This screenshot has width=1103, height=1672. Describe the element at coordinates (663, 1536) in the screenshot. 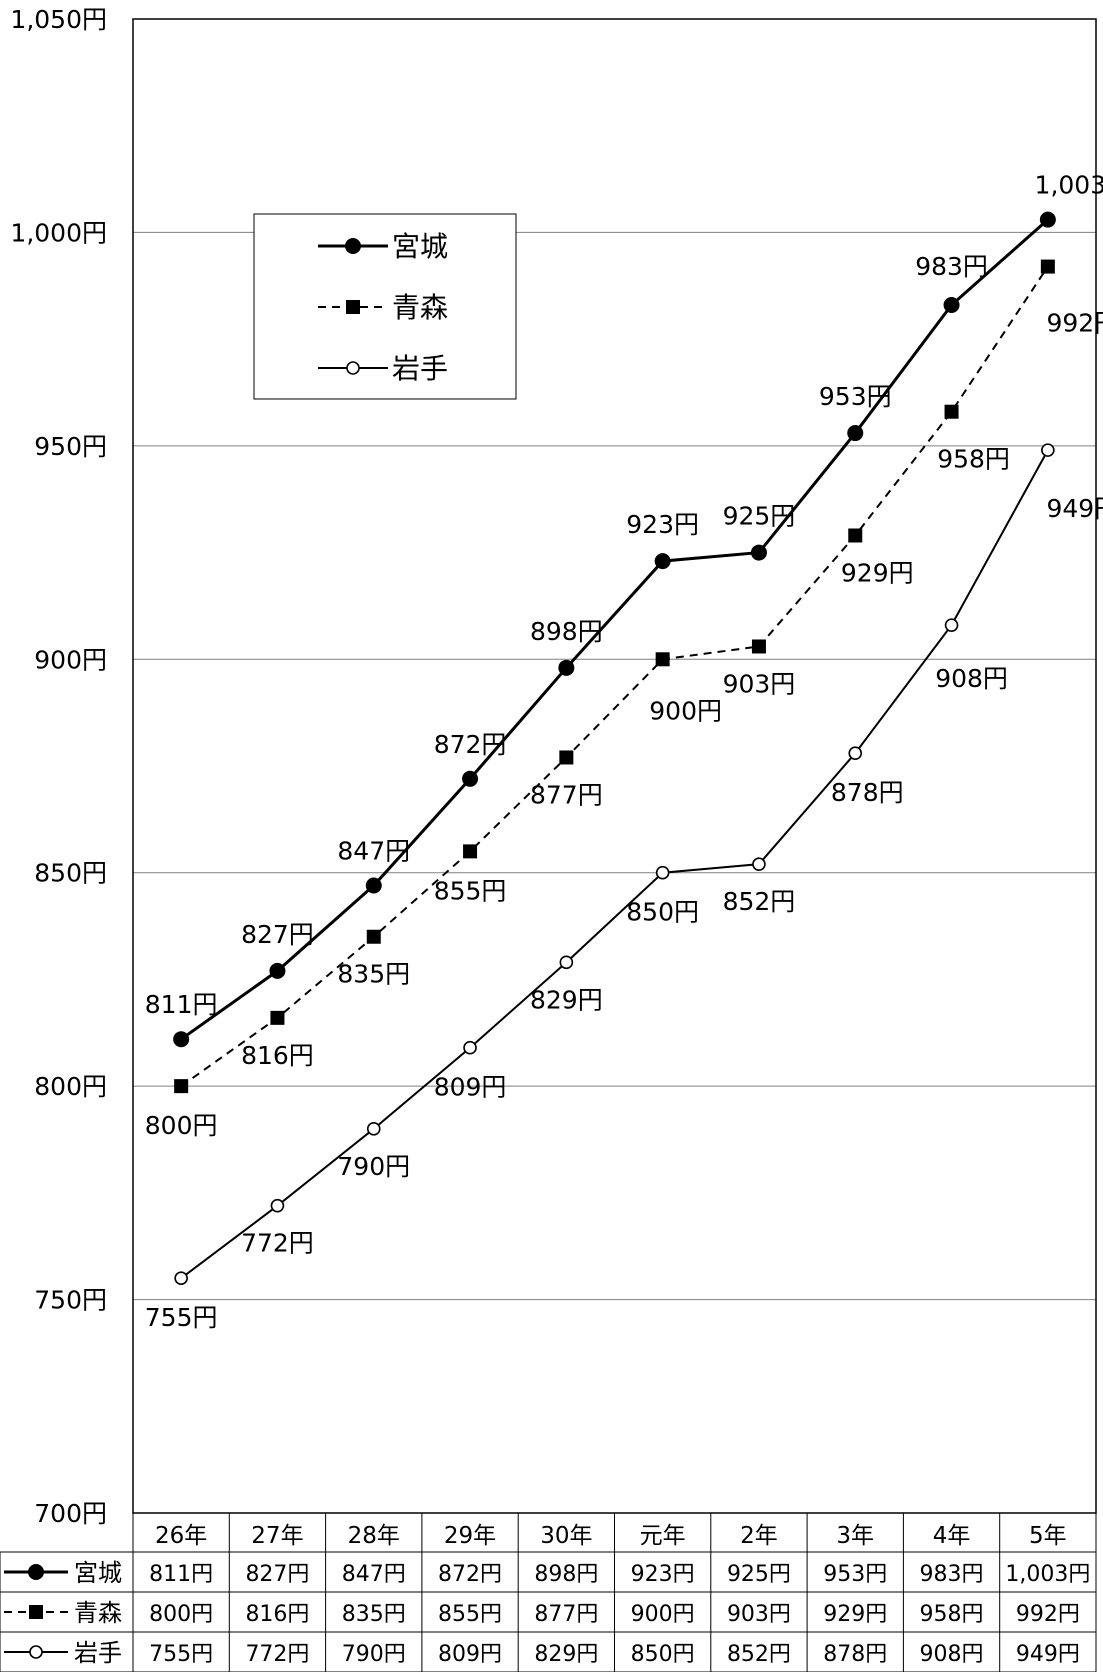

I see `x-tick-label: 元年` at that location.